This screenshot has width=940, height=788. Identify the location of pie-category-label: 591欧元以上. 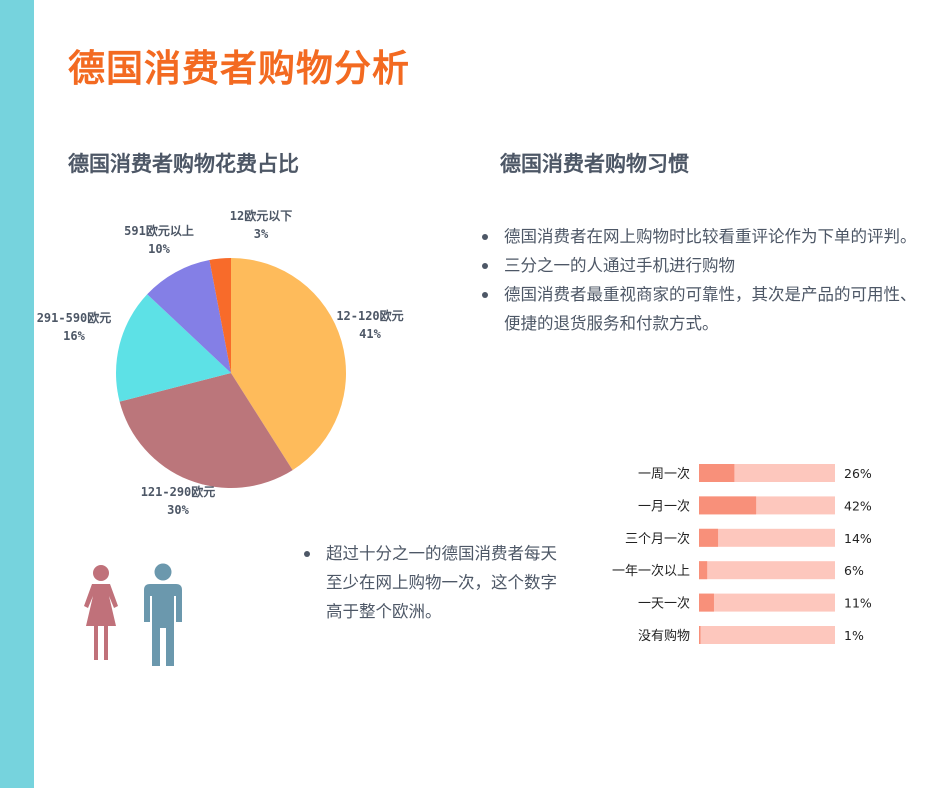
(159, 230).